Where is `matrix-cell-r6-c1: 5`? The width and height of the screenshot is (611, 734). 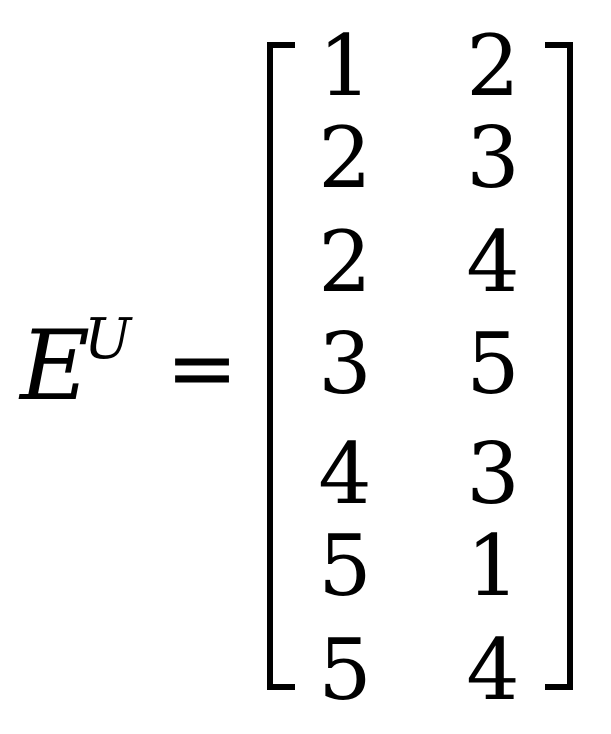 matrix-cell-r6-c1: 5 is located at coordinates (345, 566).